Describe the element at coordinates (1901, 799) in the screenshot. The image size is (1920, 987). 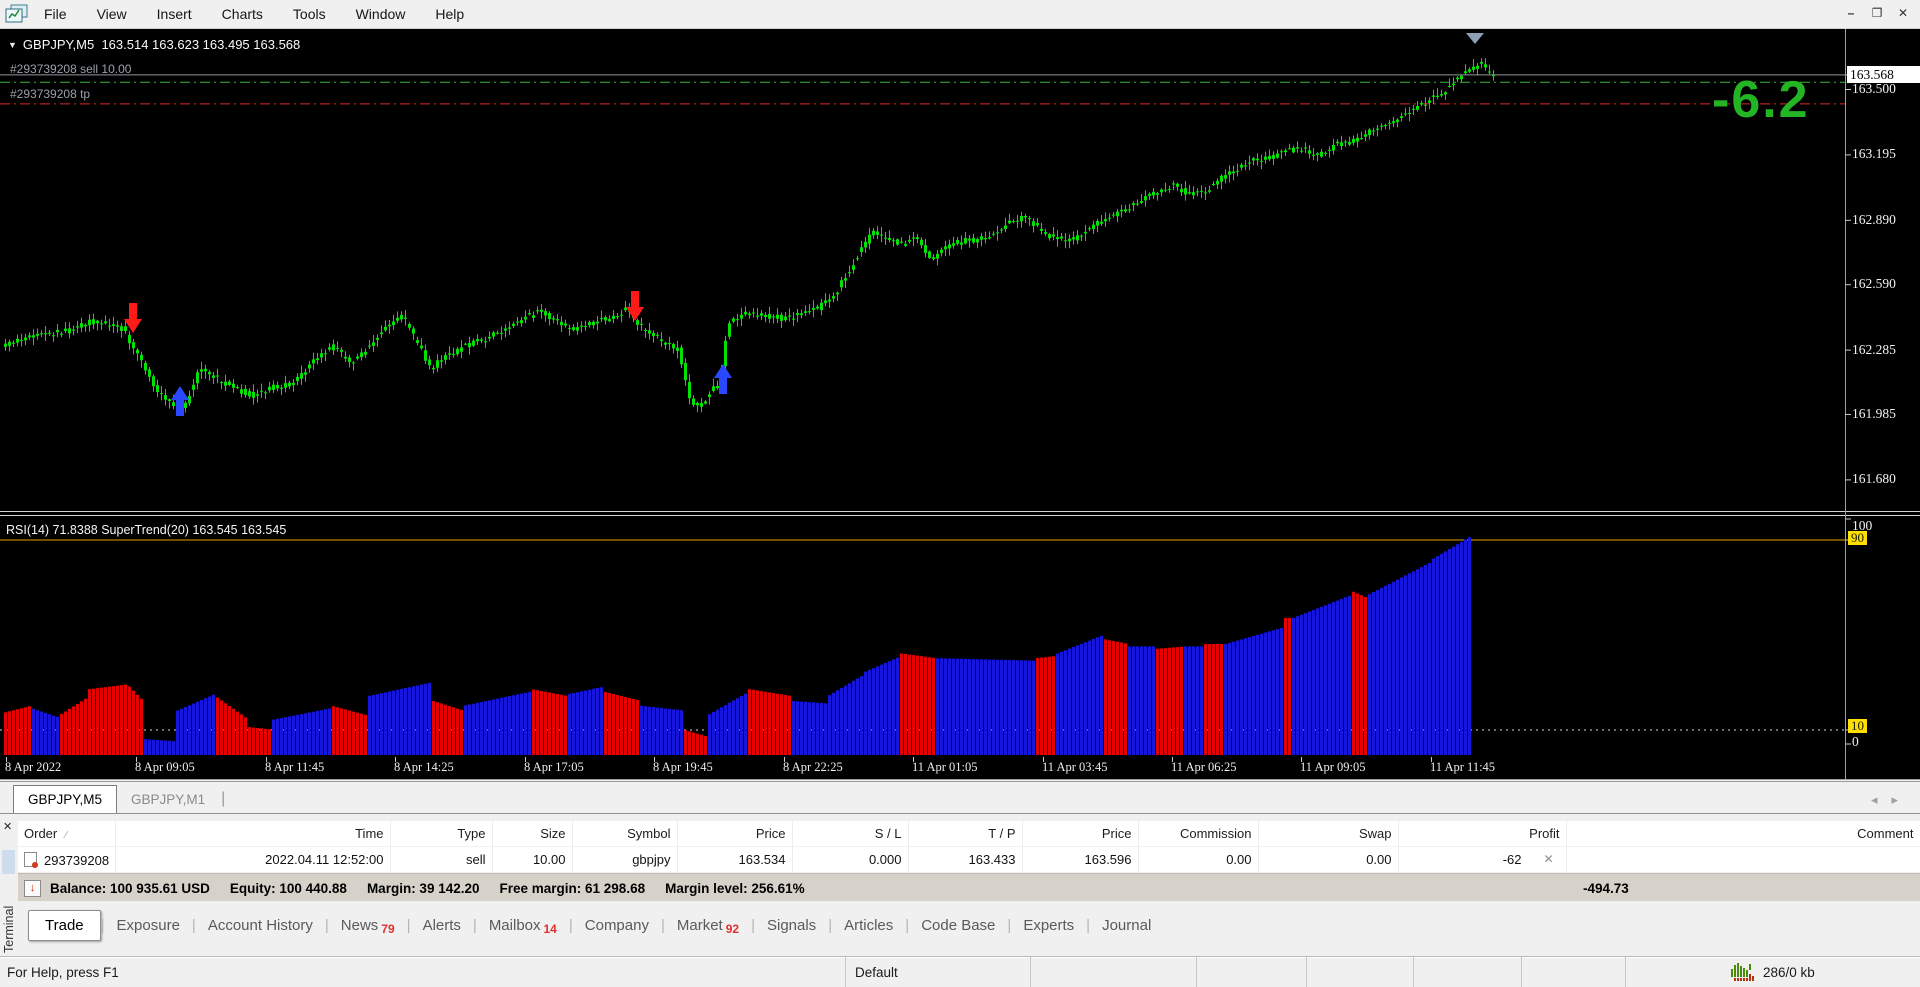
I see `tab-scroll-right-icon` at that location.